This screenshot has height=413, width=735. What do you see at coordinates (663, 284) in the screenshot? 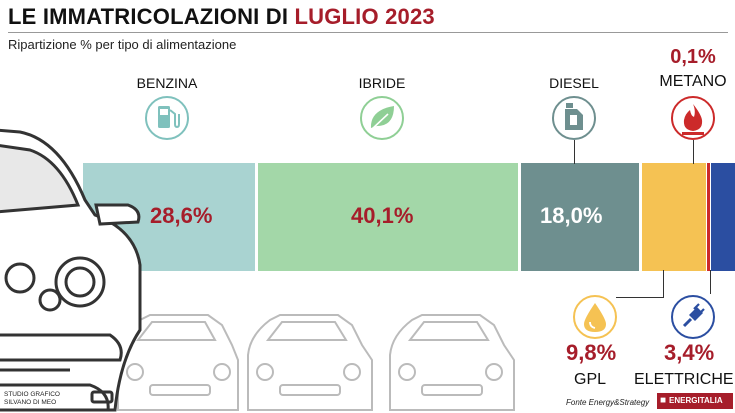
I see `leader-line-gpl` at bounding box center [663, 284].